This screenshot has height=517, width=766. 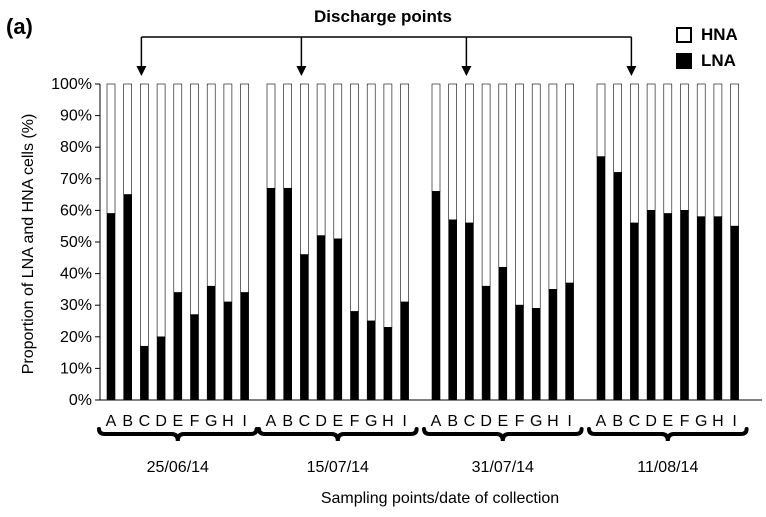 I want to click on y-tick-label: 50%, so click(x=76, y=242).